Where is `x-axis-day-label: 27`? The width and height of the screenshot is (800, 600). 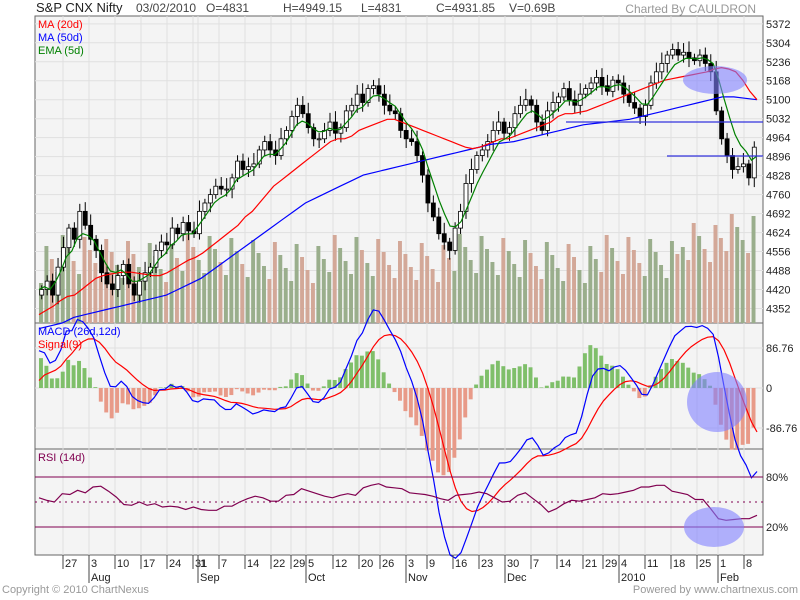 x-axis-day-label: 27 is located at coordinates (71, 564).